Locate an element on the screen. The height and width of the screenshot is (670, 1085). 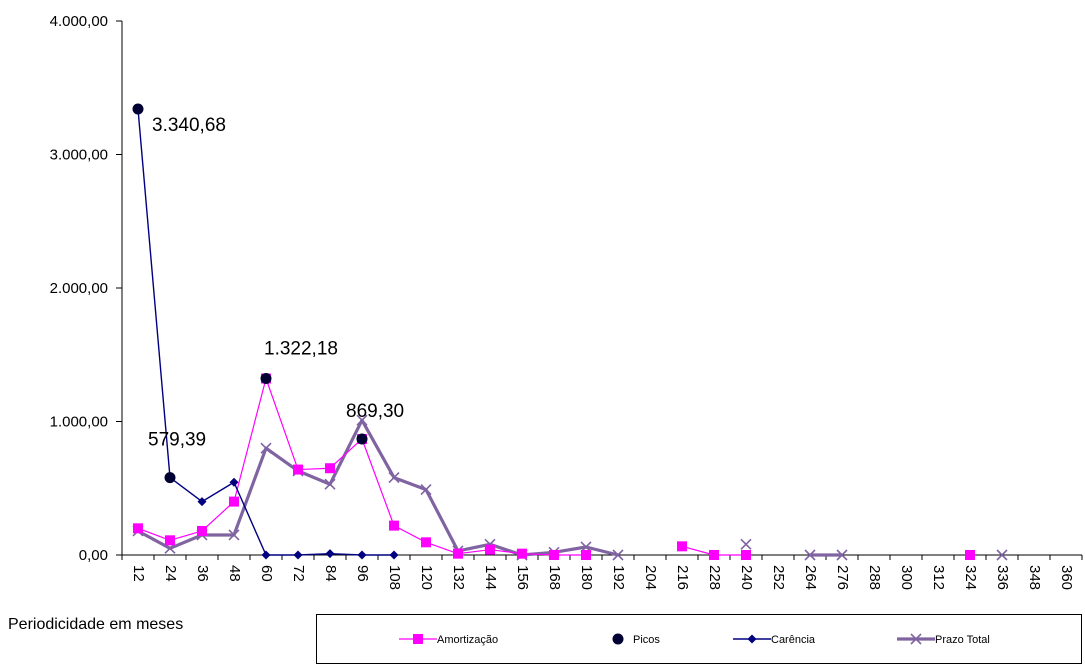
x-tick-label: 336 is located at coordinates (1002, 577).